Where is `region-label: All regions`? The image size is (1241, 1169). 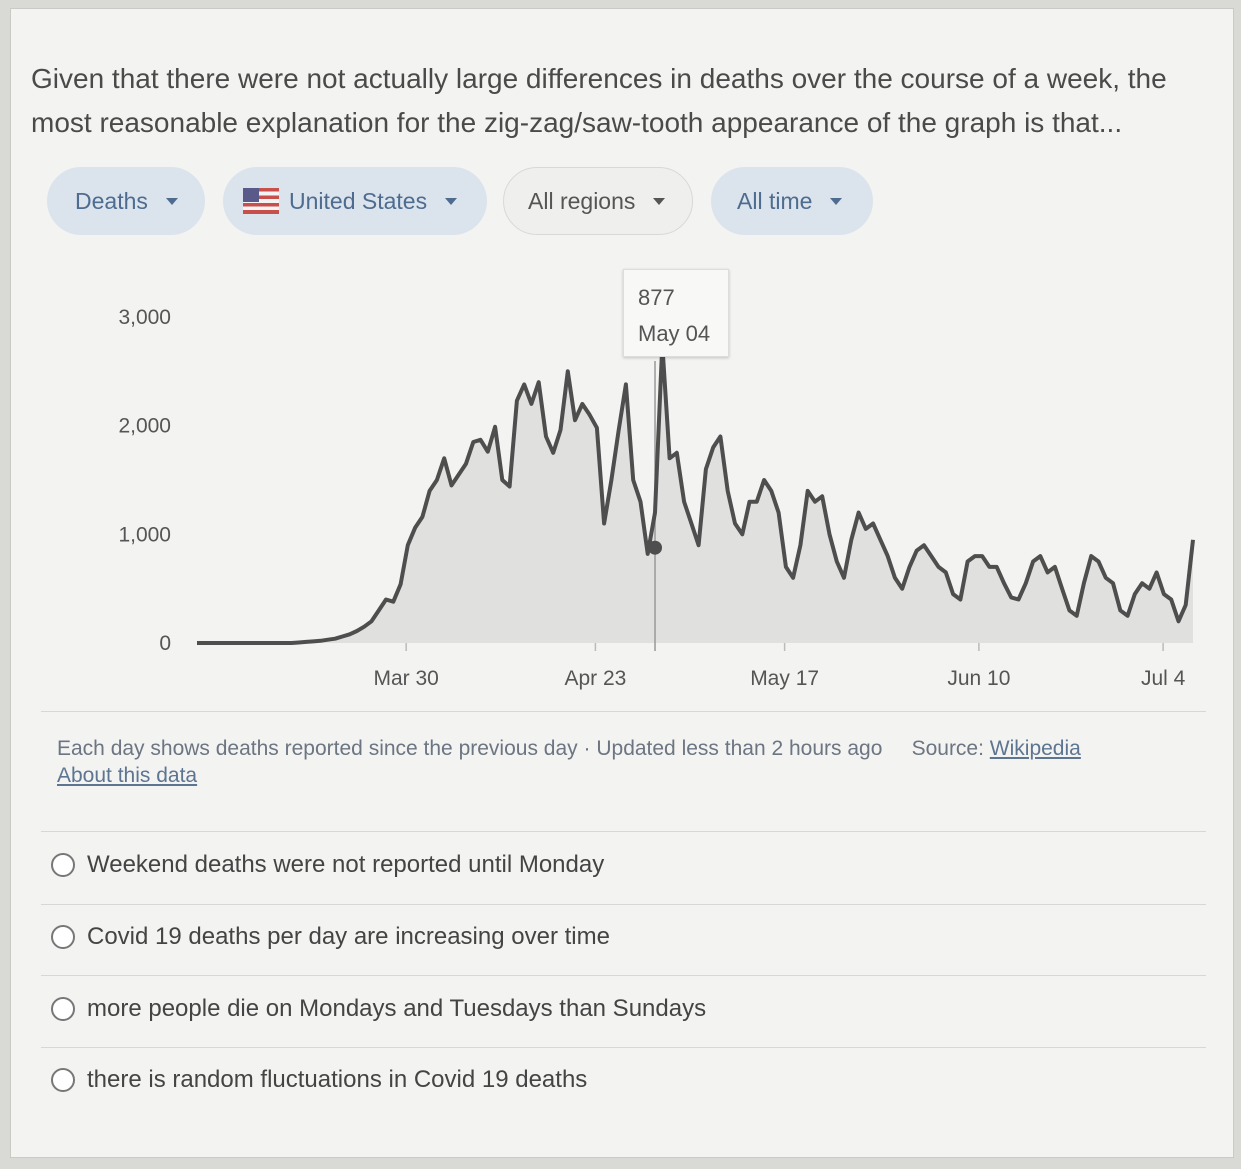 region-label: All regions is located at coordinates (582, 200).